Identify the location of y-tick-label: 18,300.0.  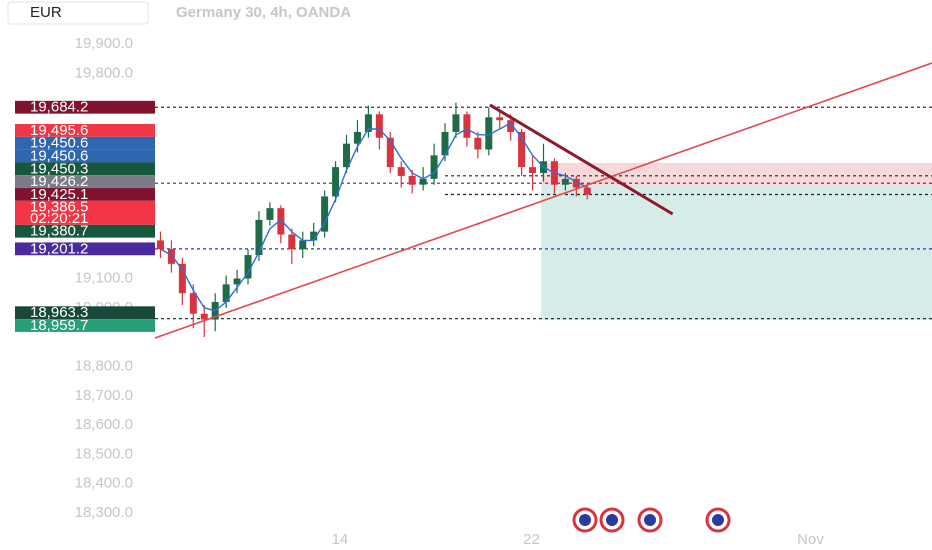
(104, 512).